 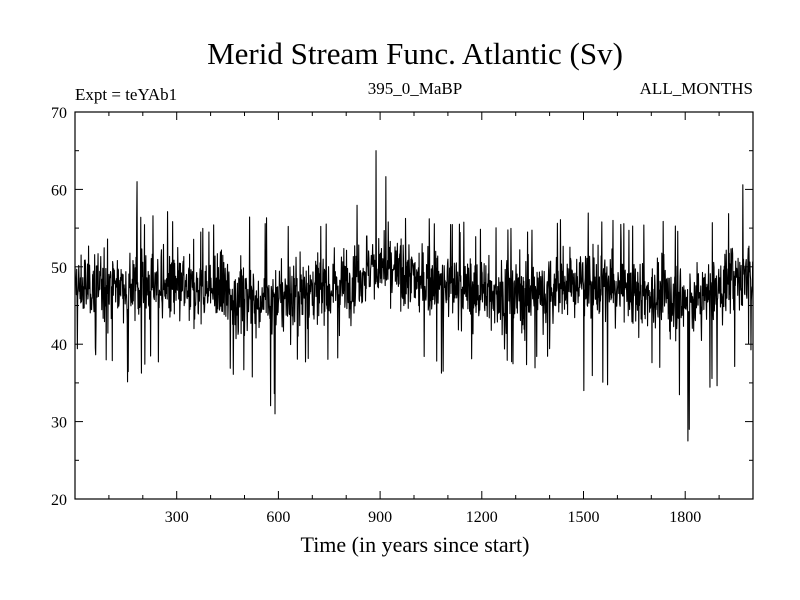 I want to click on experiment-label: Expt = teYAb1, so click(x=126, y=94).